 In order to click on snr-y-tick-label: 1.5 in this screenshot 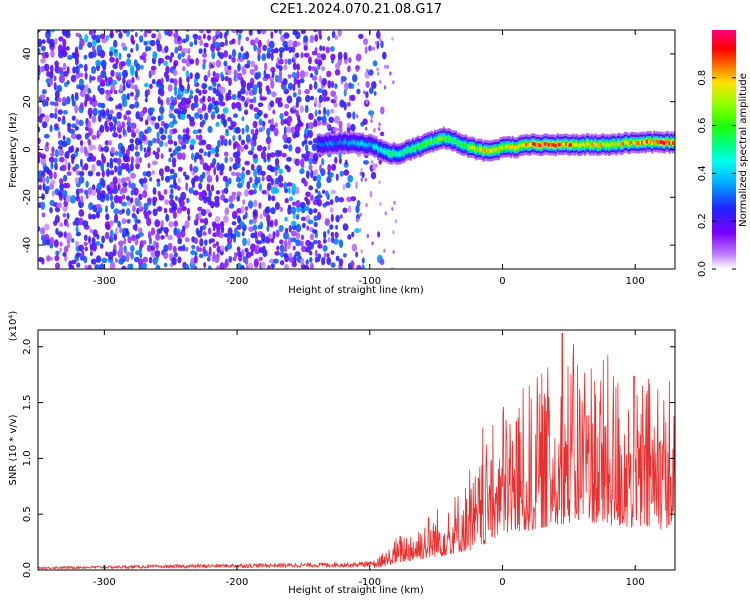, I will do `click(27, 403)`.